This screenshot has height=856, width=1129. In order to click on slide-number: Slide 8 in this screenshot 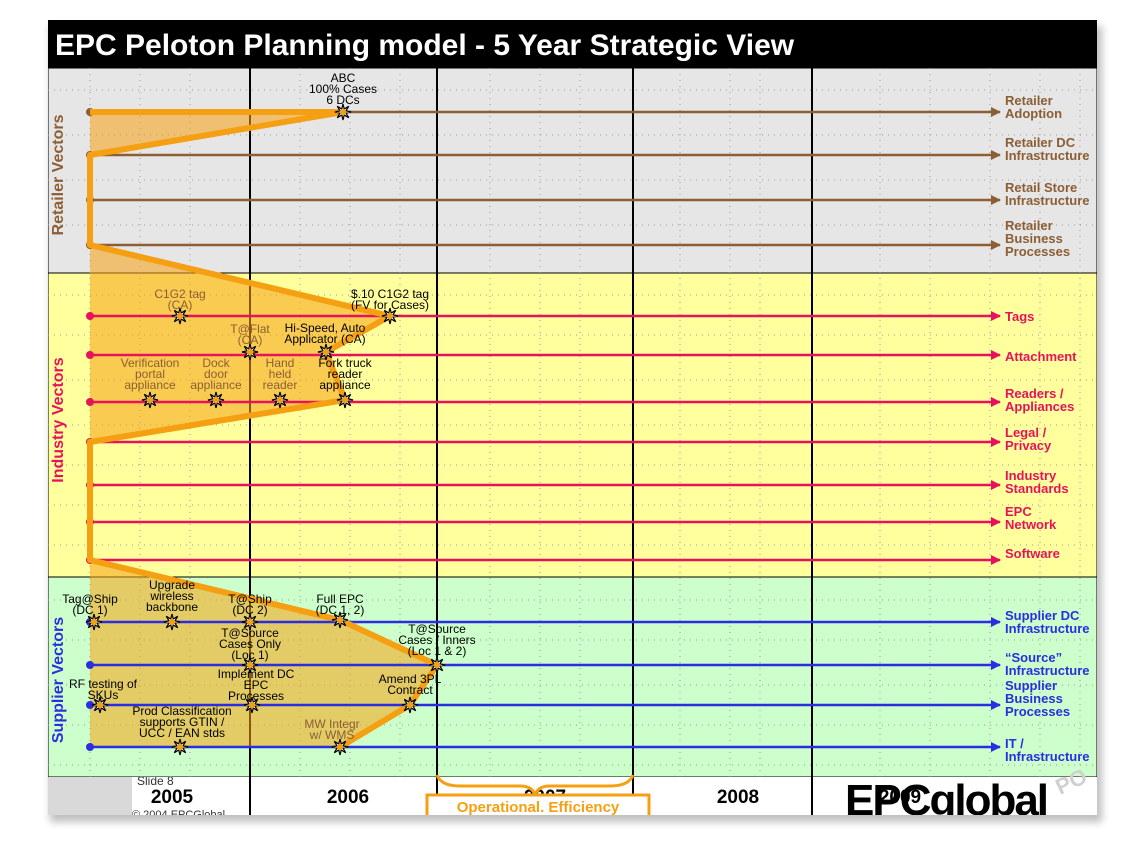, I will do `click(155, 781)`.